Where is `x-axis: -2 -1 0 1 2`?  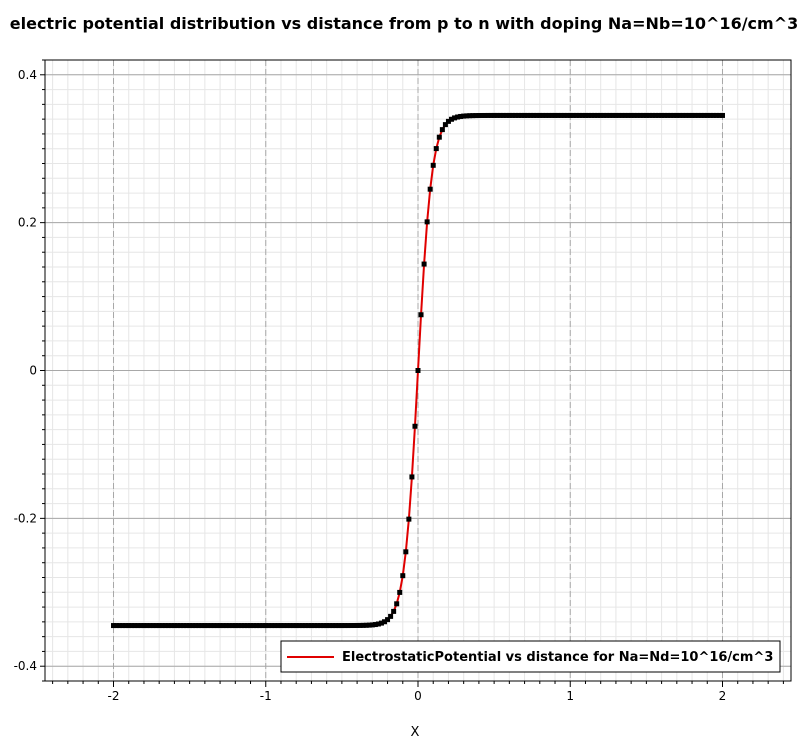
x-axis: -2 -1 0 1 2 is located at coordinates (418, 692).